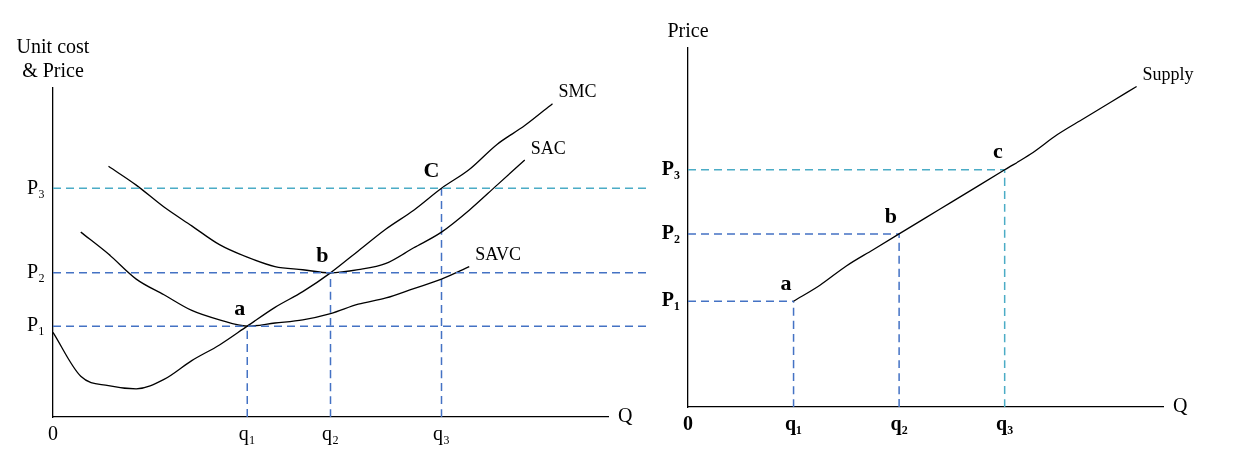  I want to click on series-label: P₂, so click(670, 232).